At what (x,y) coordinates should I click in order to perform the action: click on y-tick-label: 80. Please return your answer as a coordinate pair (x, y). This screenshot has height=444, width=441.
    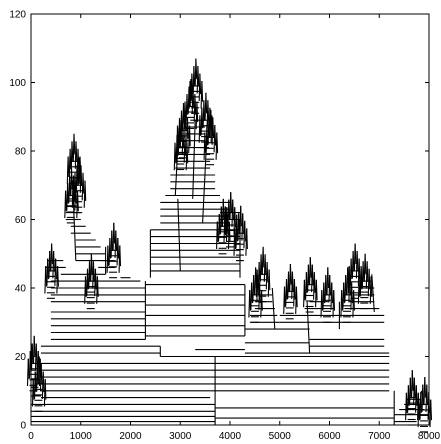
    Looking at the image, I should click on (21, 152).